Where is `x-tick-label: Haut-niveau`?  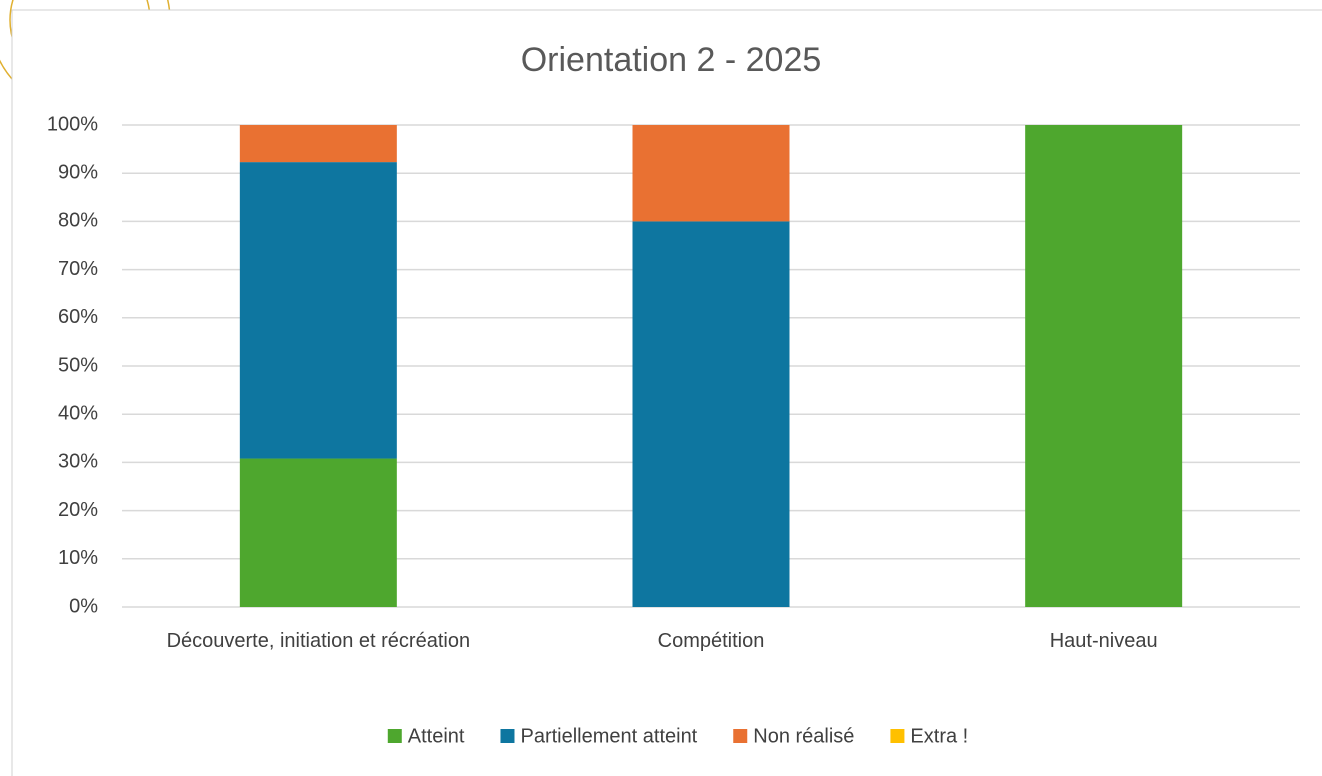 x-tick-label: Haut-niveau is located at coordinates (1103, 641).